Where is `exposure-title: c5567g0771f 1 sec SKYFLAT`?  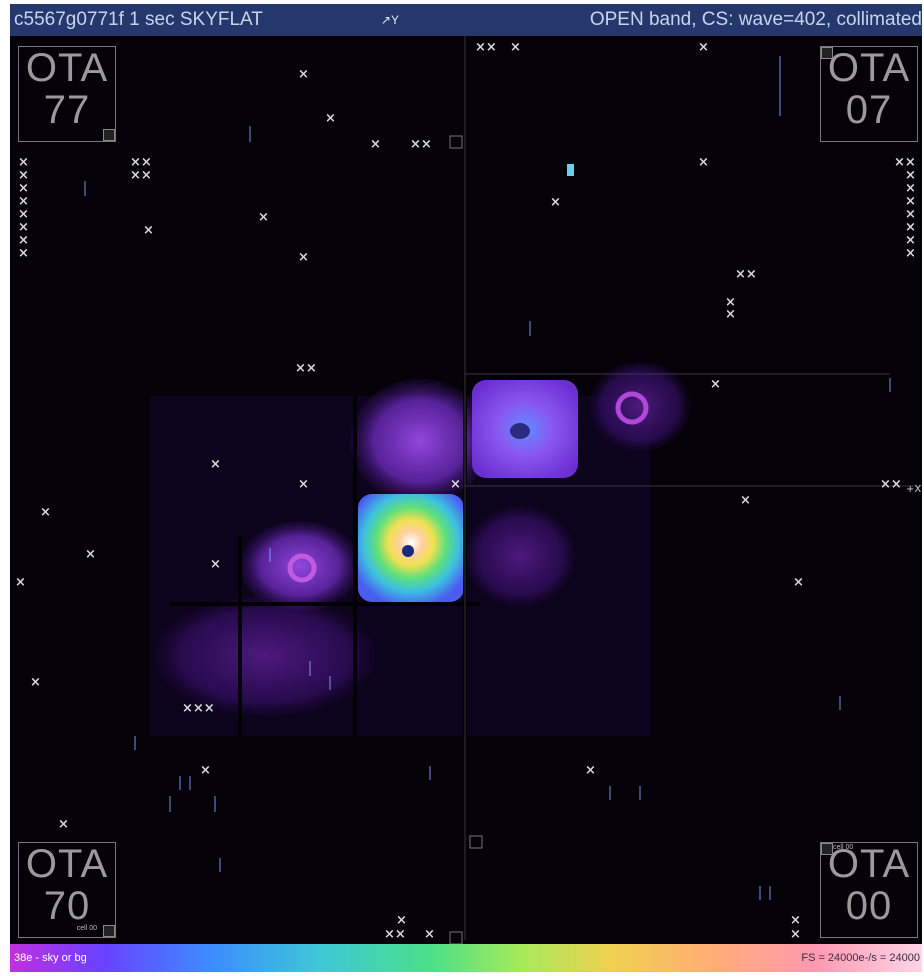
exposure-title: c5567g0771f 1 sec SKYFLAT is located at coordinates (138, 19).